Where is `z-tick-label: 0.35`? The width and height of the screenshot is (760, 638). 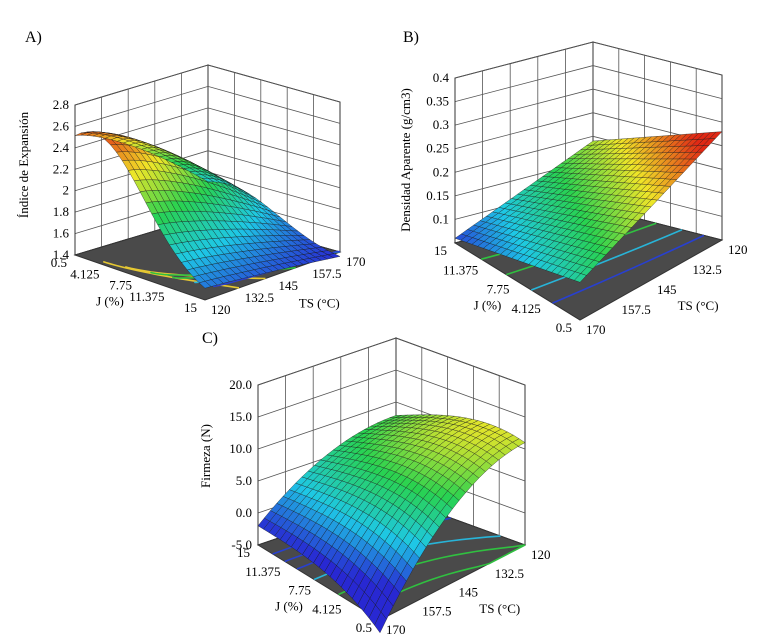
z-tick-label: 0.35 is located at coordinates (437, 101).